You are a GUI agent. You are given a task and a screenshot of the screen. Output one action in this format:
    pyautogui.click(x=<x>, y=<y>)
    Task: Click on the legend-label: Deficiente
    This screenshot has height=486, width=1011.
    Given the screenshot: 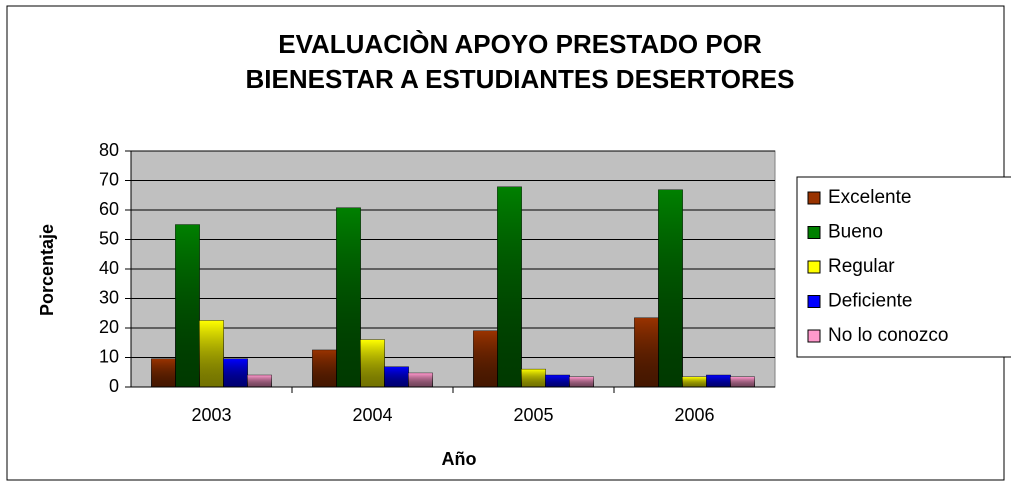 What is the action you would take?
    pyautogui.click(x=870, y=301)
    